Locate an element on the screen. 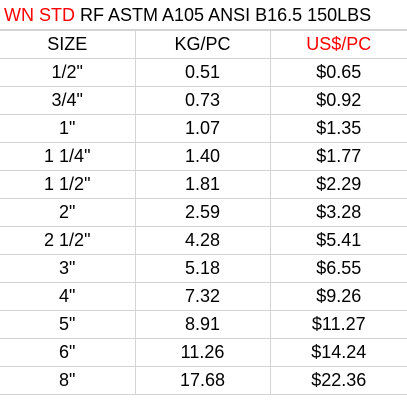  table-cell: 0.51 is located at coordinates (202, 72).